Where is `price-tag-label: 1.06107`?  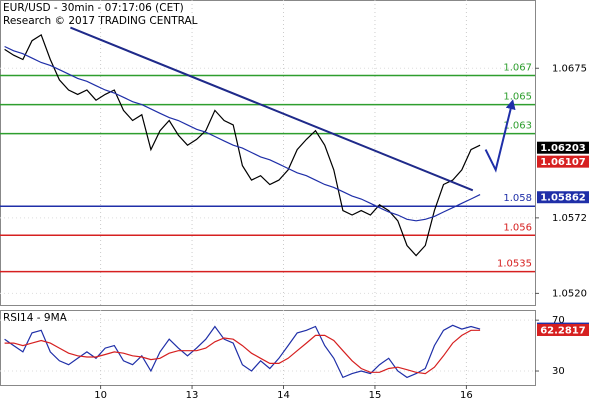
price-tag-label: 1.06107 is located at coordinates (563, 162).